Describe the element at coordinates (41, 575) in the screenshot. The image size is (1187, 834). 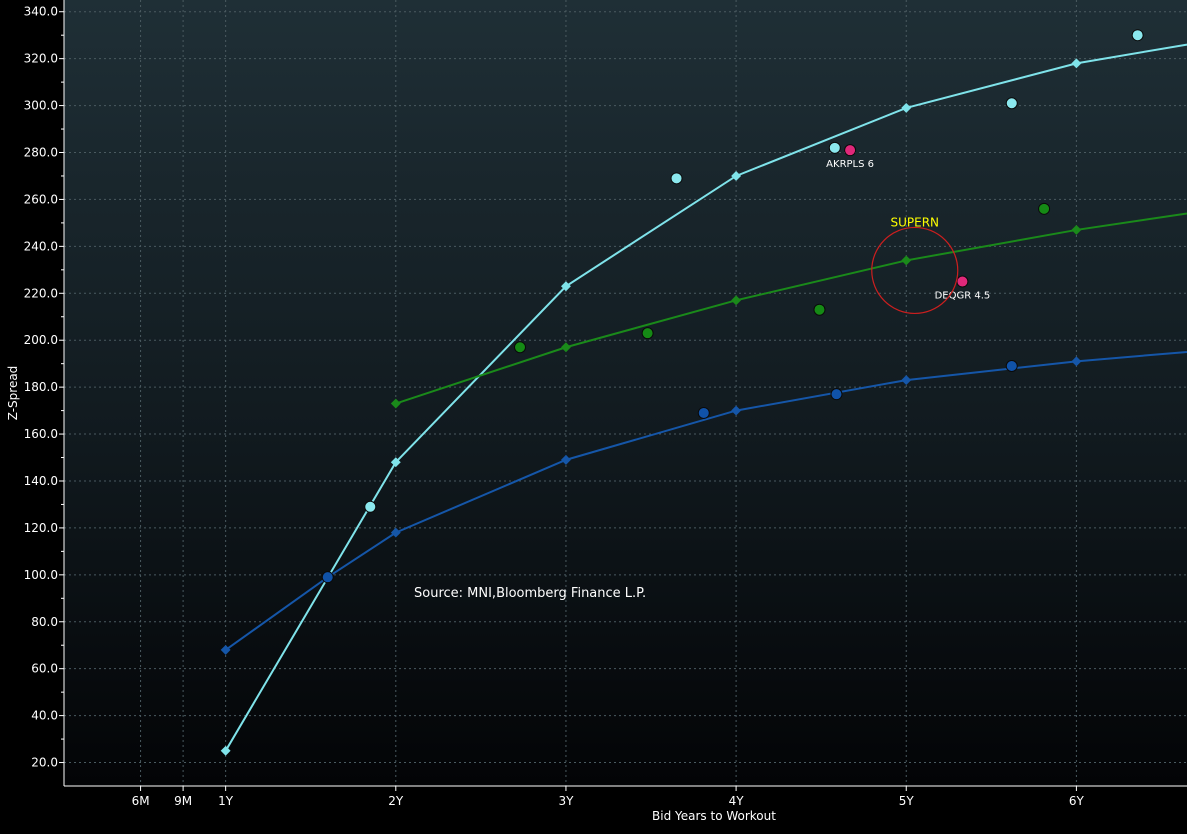
I see `y-tick-label: 100.0` at that location.